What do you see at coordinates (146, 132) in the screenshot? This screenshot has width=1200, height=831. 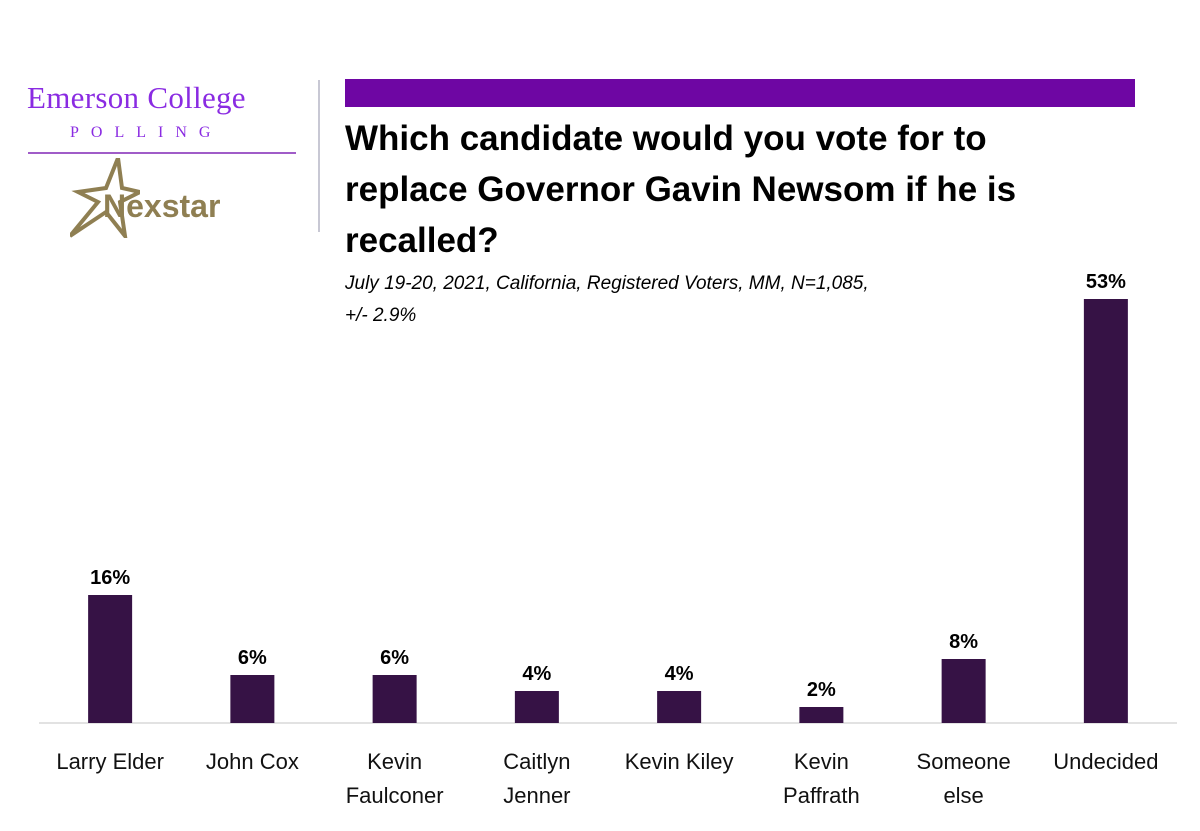 I see `logo-polling: POLLING` at bounding box center [146, 132].